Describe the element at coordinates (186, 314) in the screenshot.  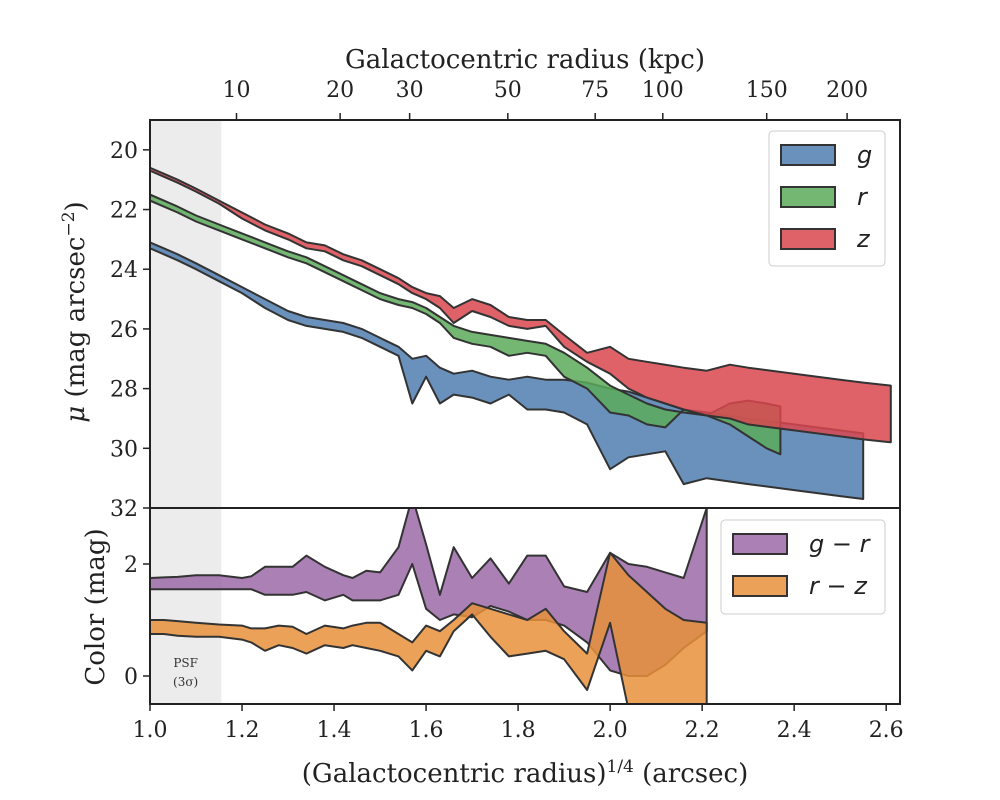
I see `psf-shaded-region` at that location.